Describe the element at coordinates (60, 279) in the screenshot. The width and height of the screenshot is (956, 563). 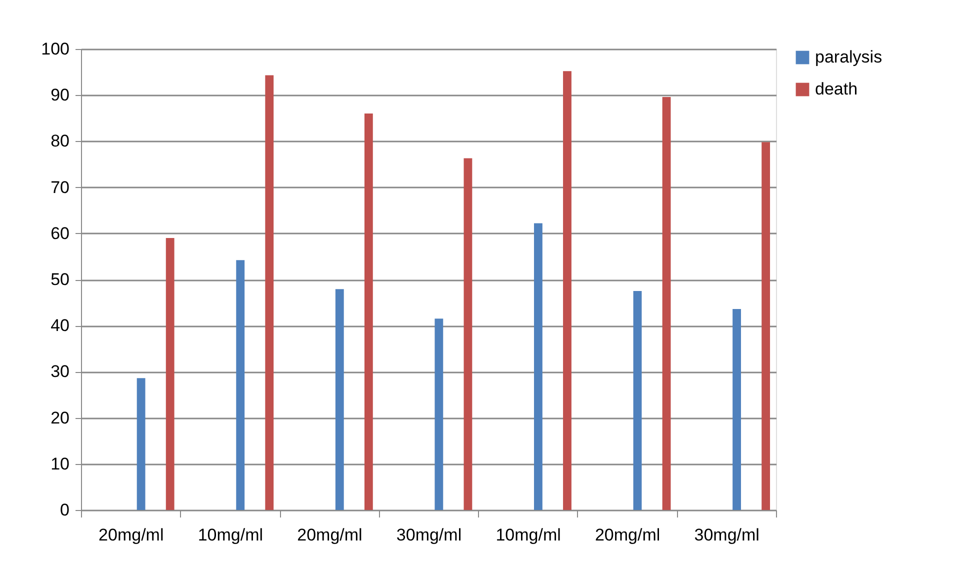
I see `y-tick-label: 50` at that location.